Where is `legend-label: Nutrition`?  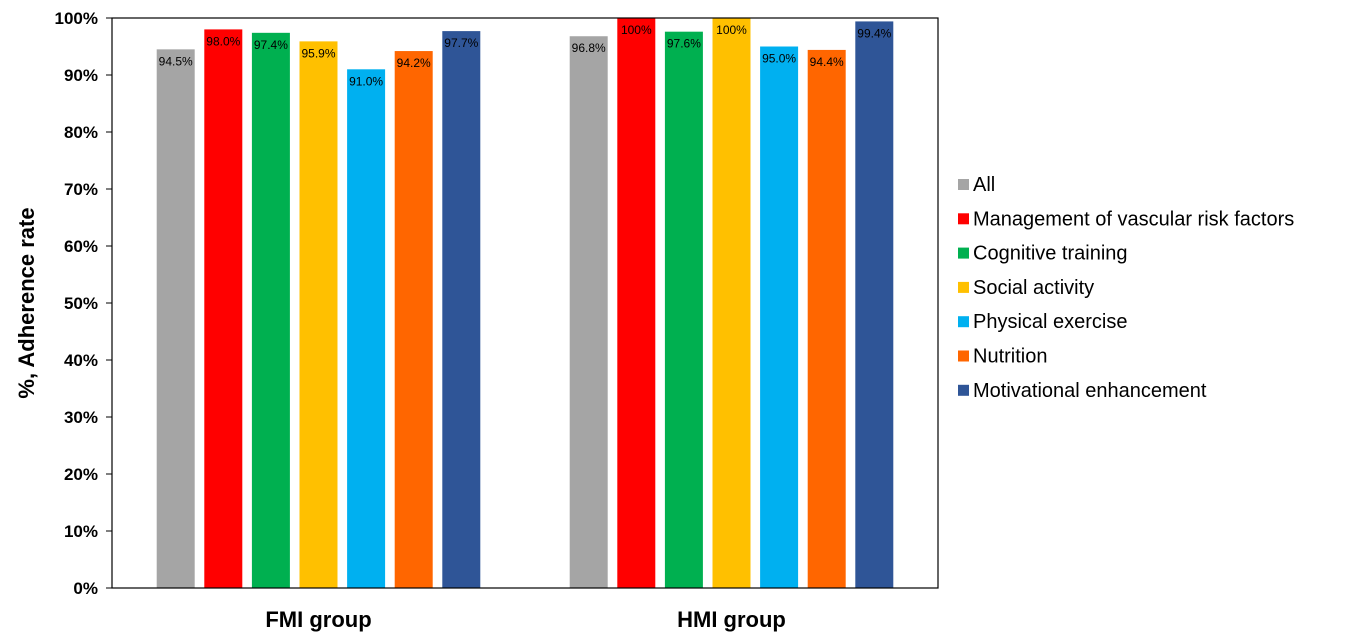 legend-label: Nutrition is located at coordinates (1010, 357).